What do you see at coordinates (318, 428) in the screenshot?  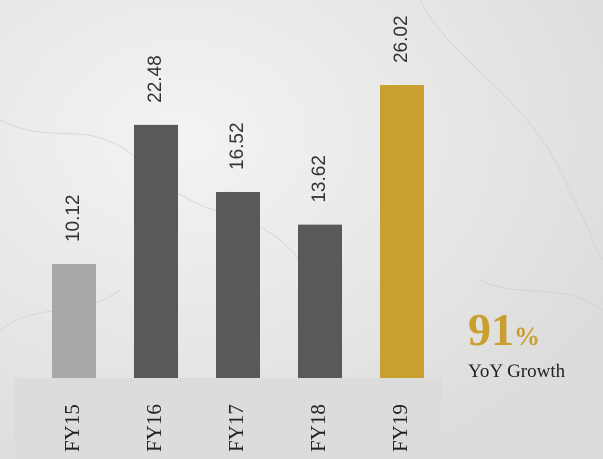 I see `x-tick-label: FY18` at bounding box center [318, 428].